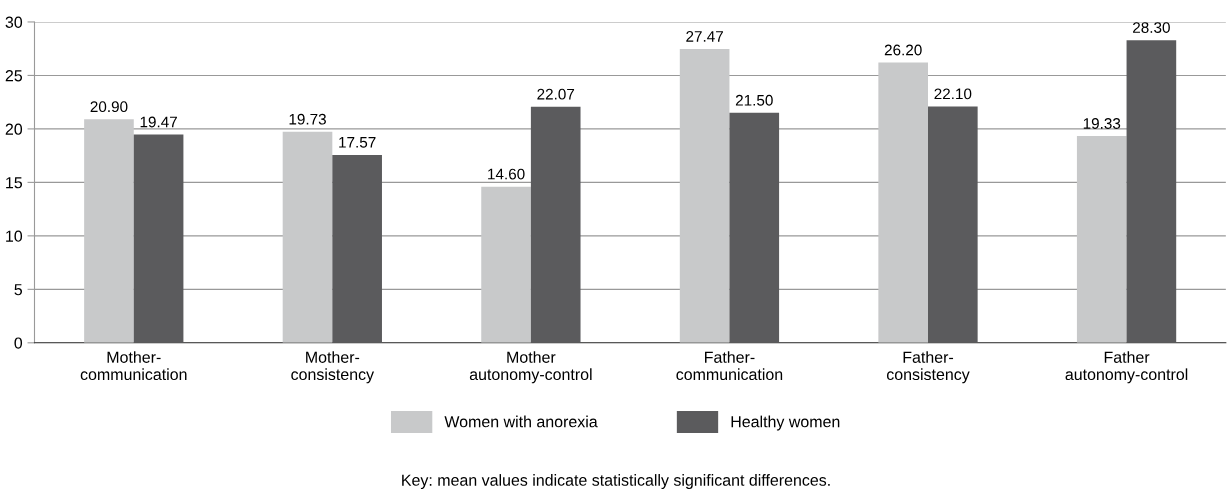 This screenshot has height=499, width=1232. I want to click on y-tick-label: 0, so click(18, 343).